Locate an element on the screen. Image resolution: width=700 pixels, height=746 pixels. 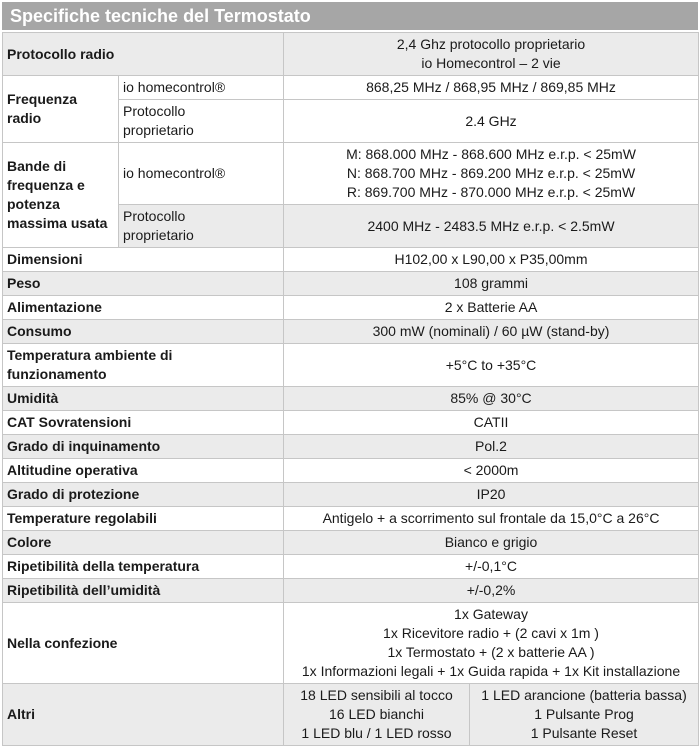
spec-label-cell: Umidità is located at coordinates (143, 398).